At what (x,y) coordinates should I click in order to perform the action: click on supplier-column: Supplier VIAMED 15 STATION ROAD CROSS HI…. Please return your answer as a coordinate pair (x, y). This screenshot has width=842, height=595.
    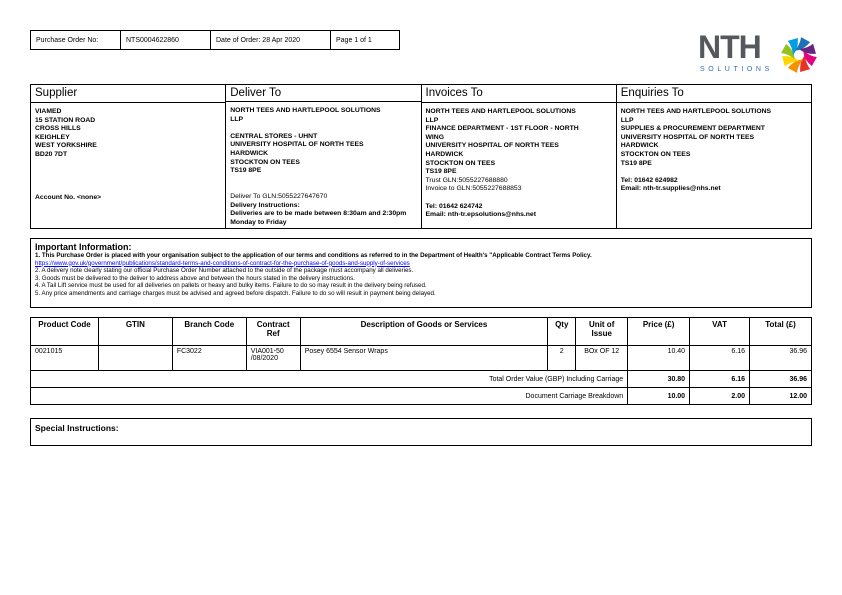
    Looking at the image, I should click on (129, 156).